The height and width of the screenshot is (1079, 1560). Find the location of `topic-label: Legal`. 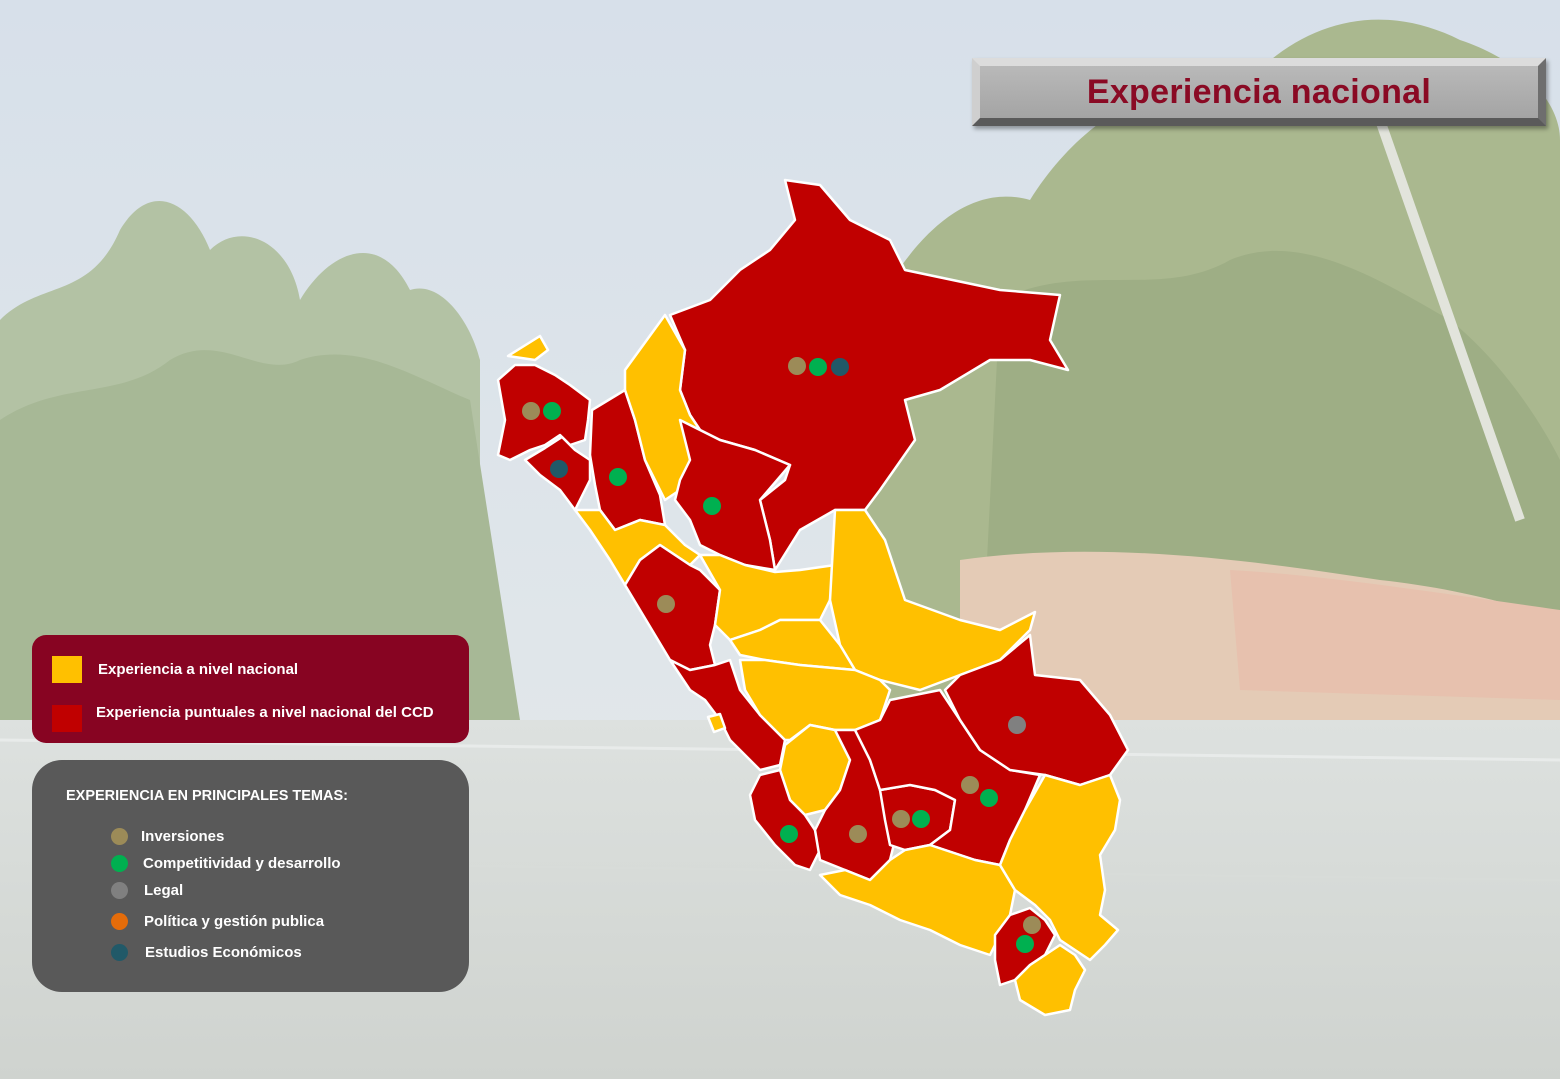

topic-label: Legal is located at coordinates (164, 890).